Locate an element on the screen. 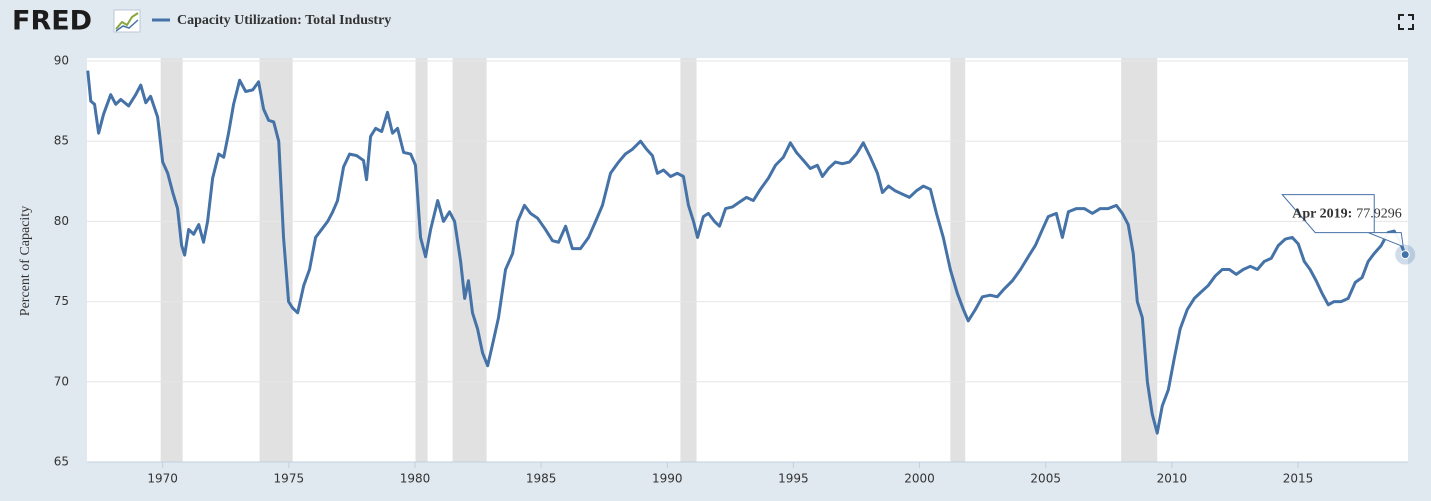 Image resolution: width=1431 pixels, height=501 pixels. y-tick-label: 80 is located at coordinates (61, 221).